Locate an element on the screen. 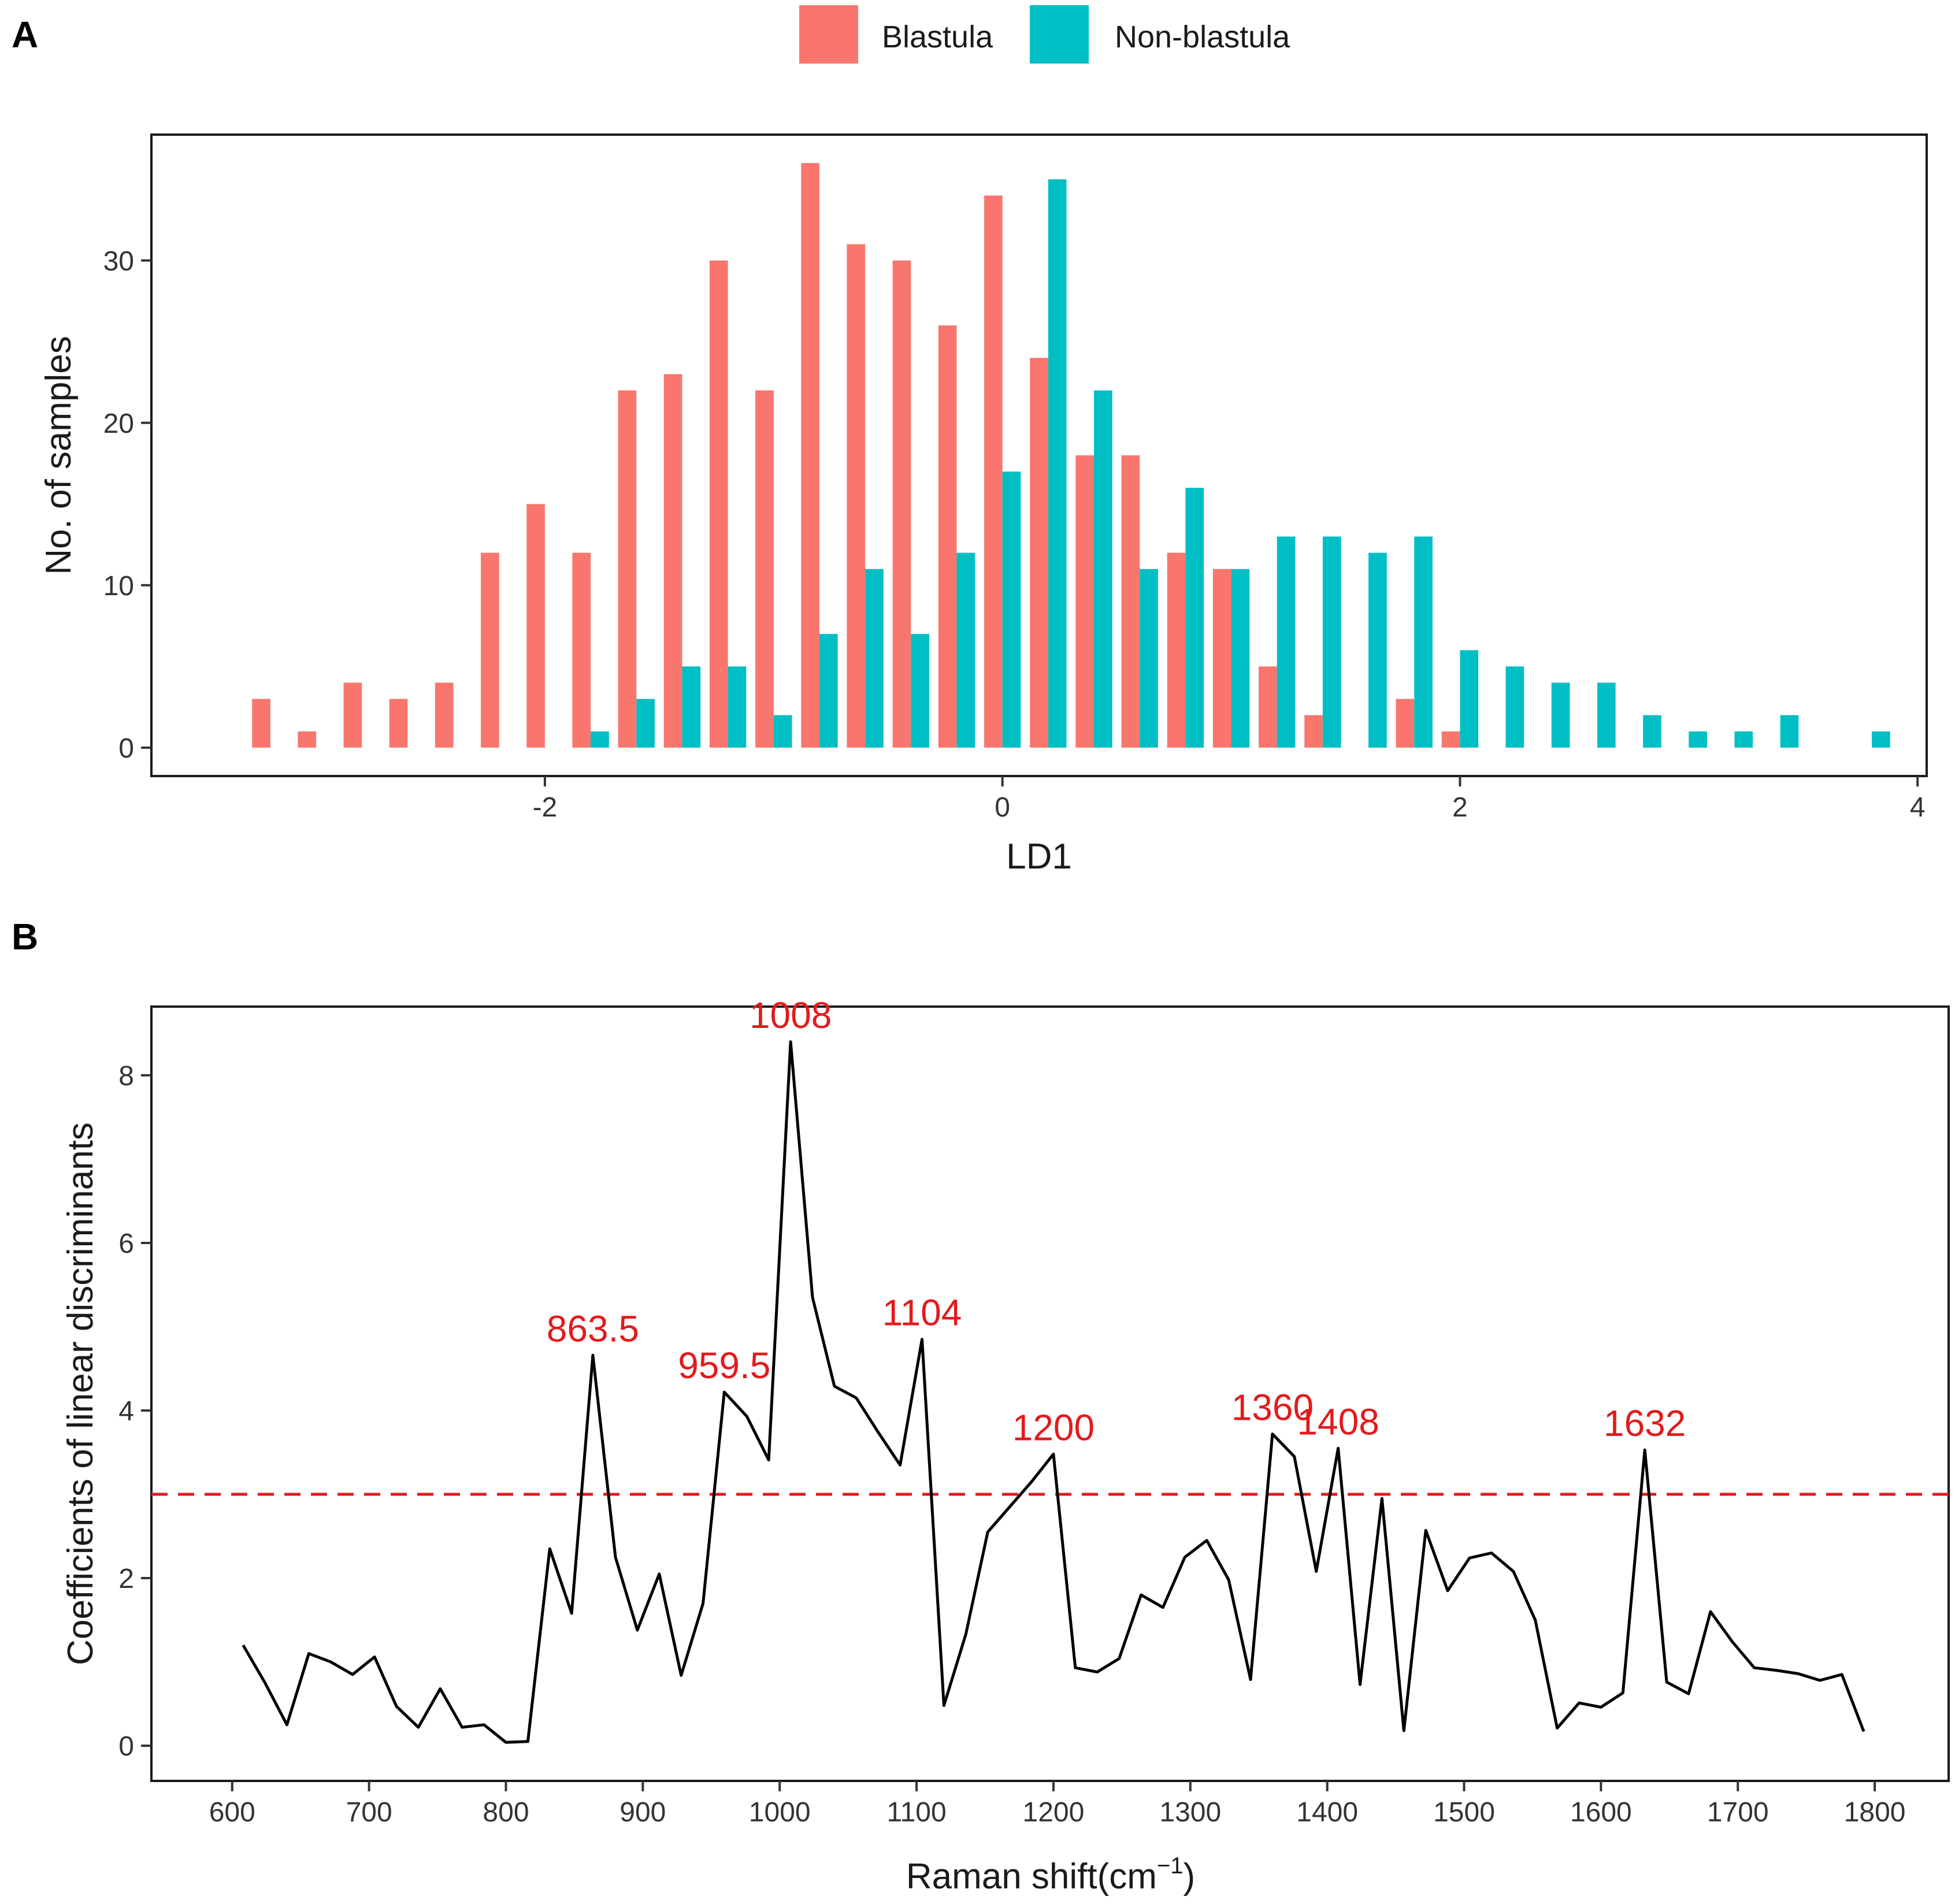  panel-b-x-axis-title: Raman shift(cm−1) is located at coordinates (1050, 1875).